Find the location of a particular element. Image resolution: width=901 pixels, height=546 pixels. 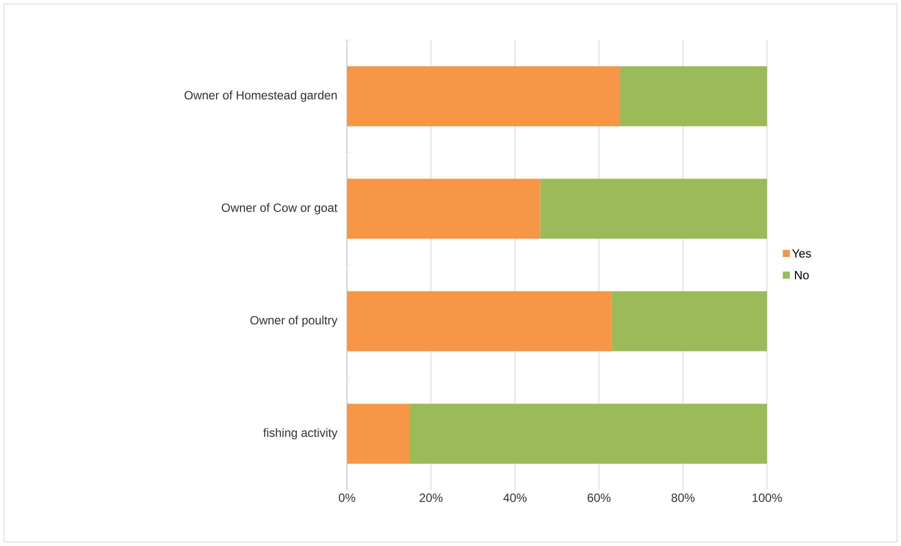

legend-label: Yes is located at coordinates (801, 253).